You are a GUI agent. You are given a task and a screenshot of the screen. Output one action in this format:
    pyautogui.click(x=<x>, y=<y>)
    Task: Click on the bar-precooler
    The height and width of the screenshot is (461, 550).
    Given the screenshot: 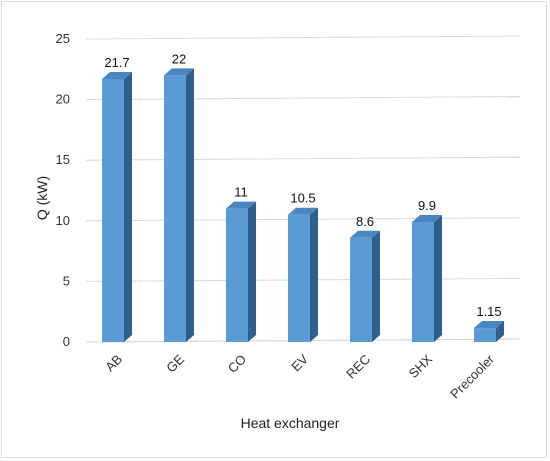 What is the action you would take?
    pyautogui.click(x=489, y=331)
    